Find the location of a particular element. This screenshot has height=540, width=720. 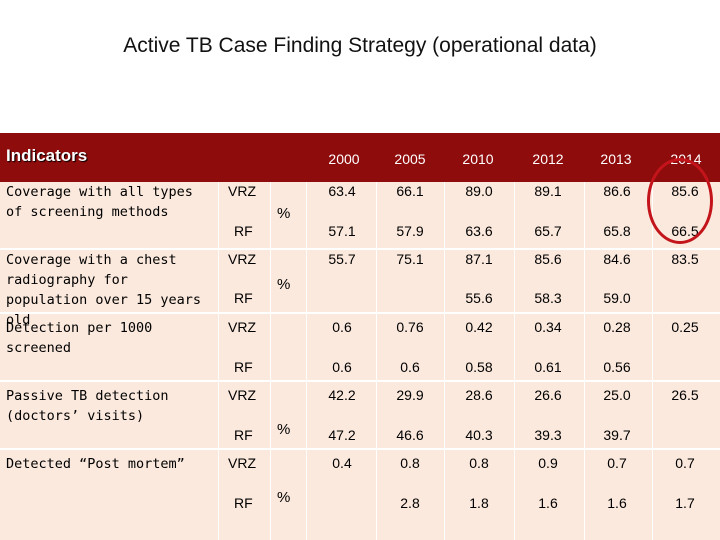

value-cell: 40.3 is located at coordinates (479, 435).